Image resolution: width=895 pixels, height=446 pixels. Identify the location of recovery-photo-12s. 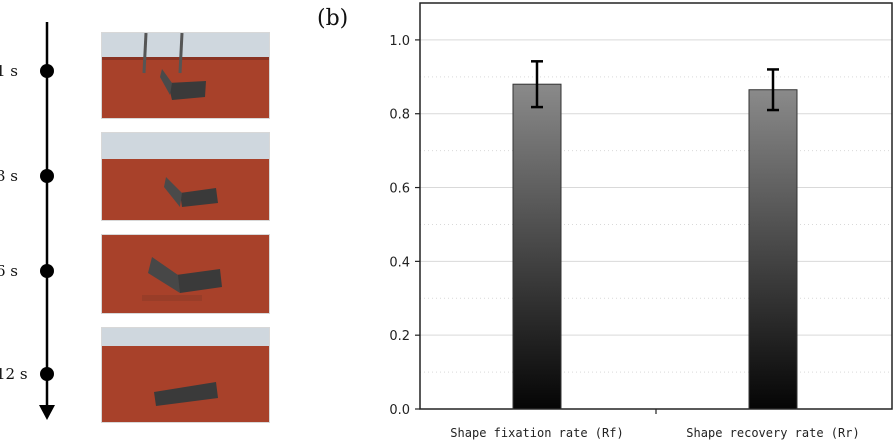
(185, 375).